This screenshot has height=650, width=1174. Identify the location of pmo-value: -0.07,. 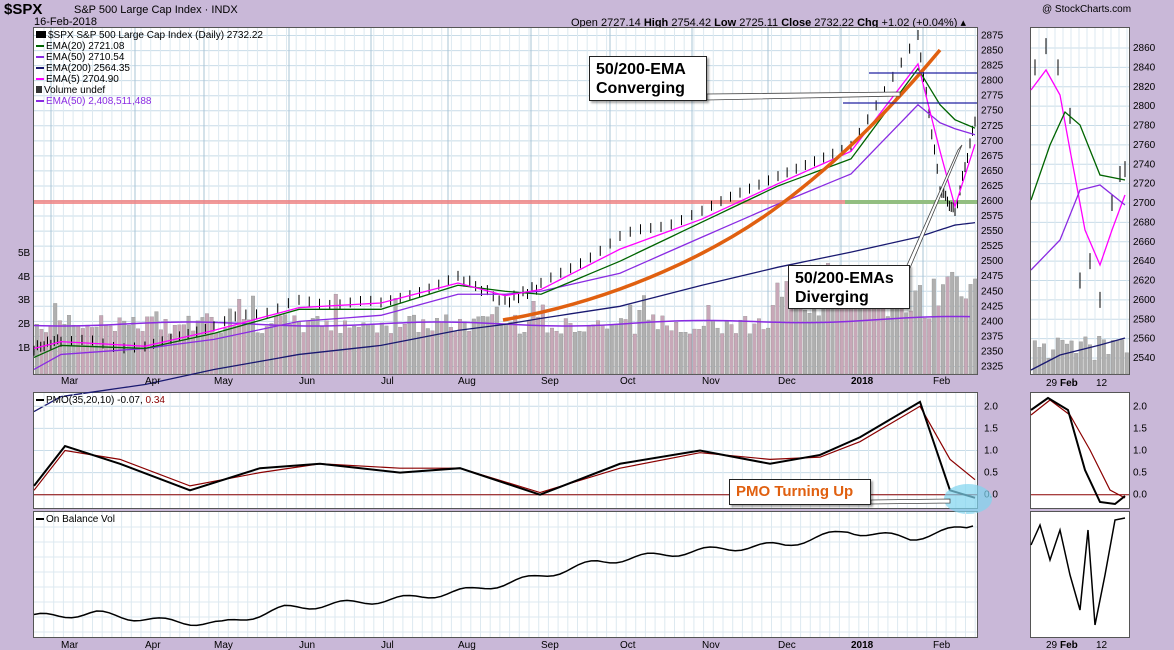
(130, 400).